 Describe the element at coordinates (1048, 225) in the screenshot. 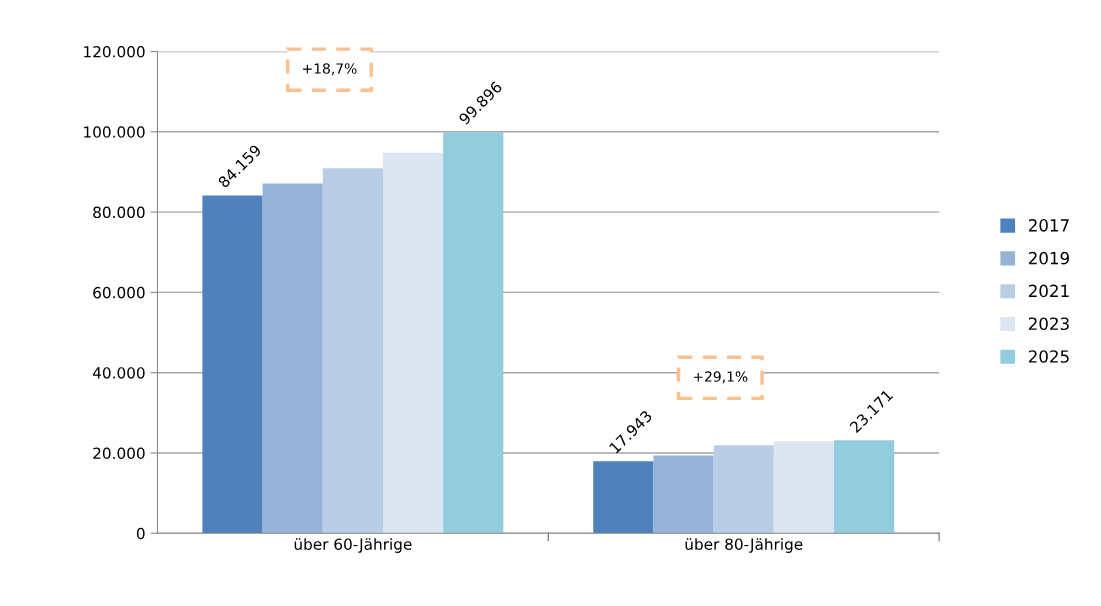

I see `legend-label: 2017` at that location.